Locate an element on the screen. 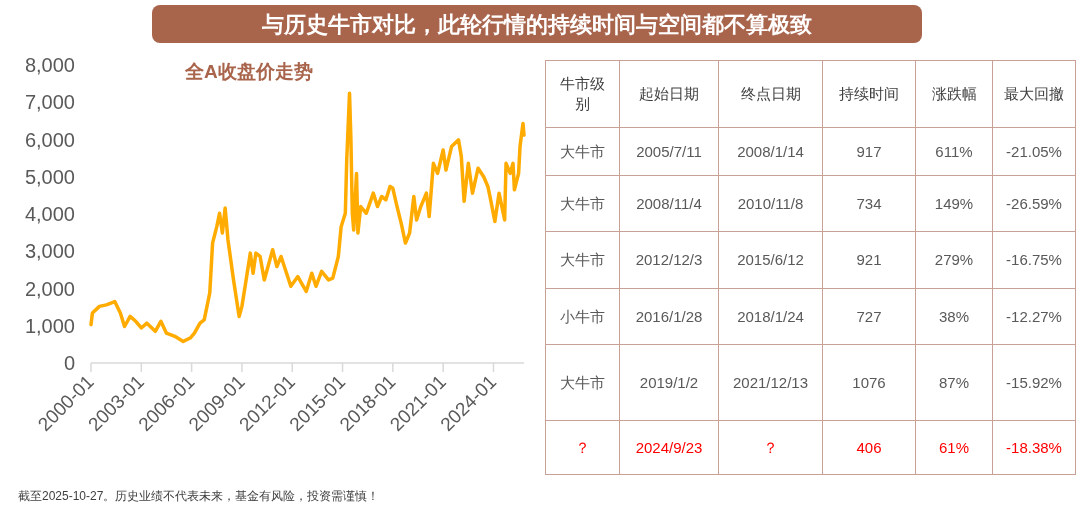 This screenshot has height=512, width=1080. text: 2012/12/3 is located at coordinates (669, 259).